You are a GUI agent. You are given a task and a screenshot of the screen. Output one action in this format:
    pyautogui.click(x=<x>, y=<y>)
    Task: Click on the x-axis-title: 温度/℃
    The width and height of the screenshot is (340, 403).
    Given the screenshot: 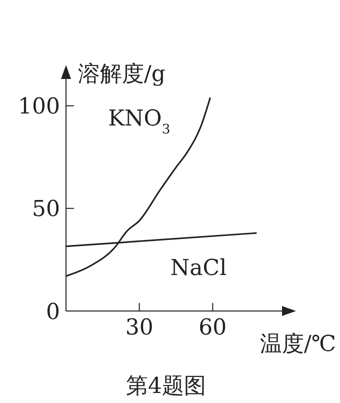 What is the action you would take?
    pyautogui.click(x=298, y=344)
    